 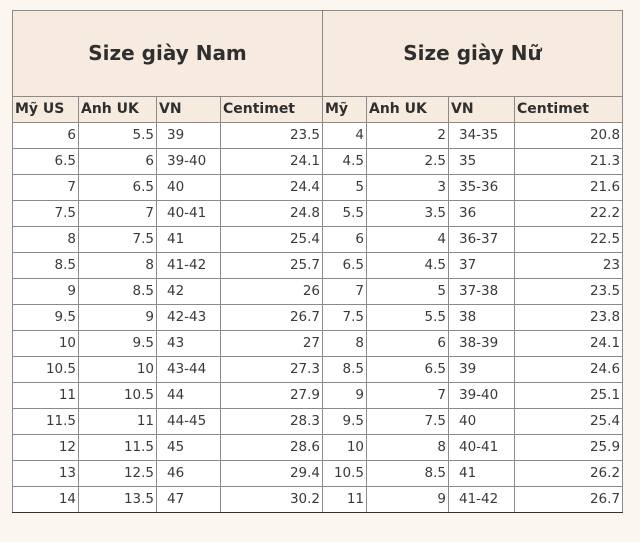 What do you see at coordinates (568, 239) in the screenshot?
I see `women-size-cell: 22.5` at bounding box center [568, 239].